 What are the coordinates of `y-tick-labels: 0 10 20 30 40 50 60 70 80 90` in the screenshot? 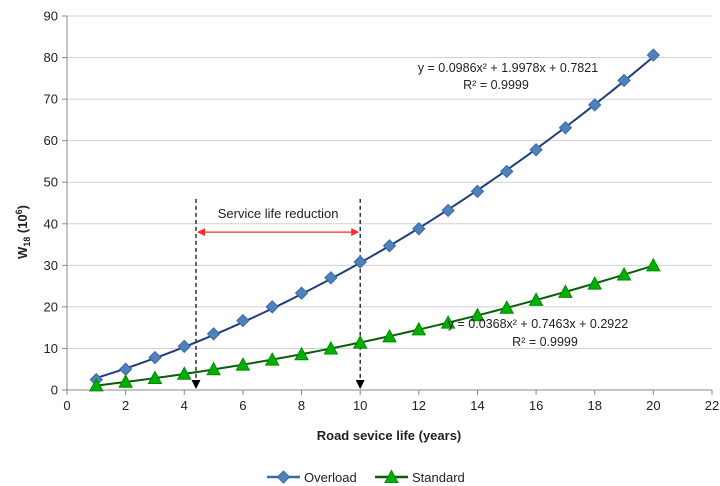 It's located at (51, 203).